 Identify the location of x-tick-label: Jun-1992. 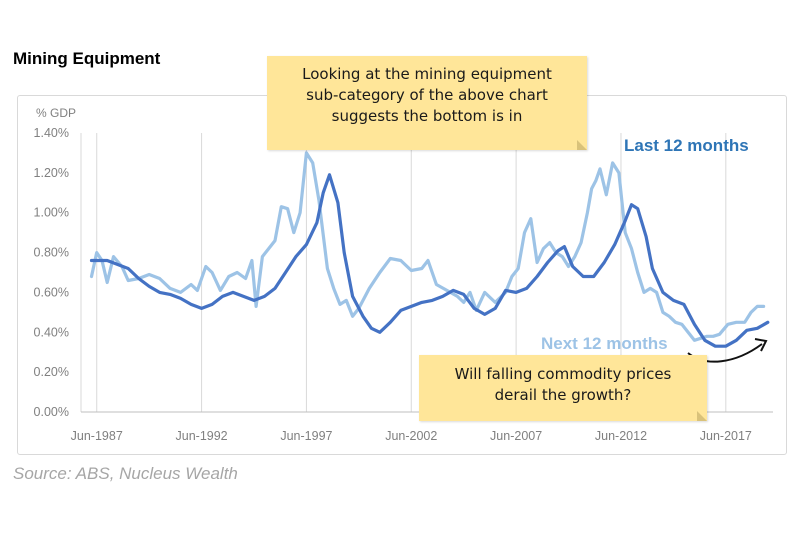
(202, 436).